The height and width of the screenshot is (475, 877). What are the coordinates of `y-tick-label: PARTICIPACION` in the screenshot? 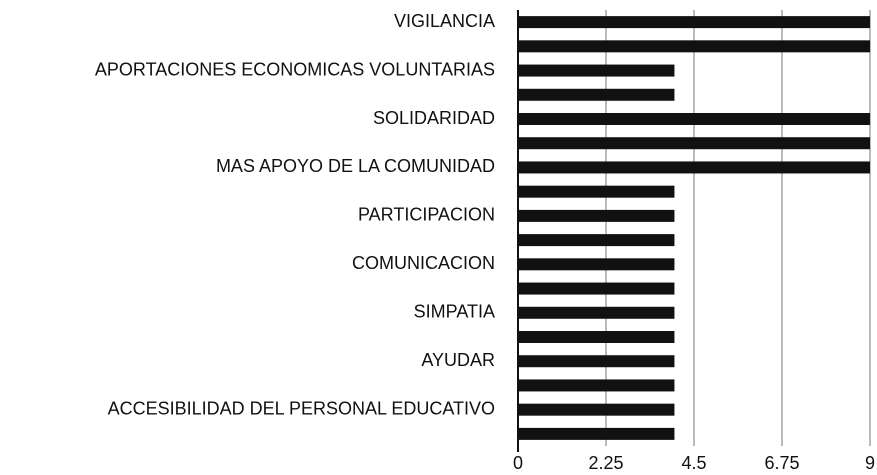 It's located at (426, 215).